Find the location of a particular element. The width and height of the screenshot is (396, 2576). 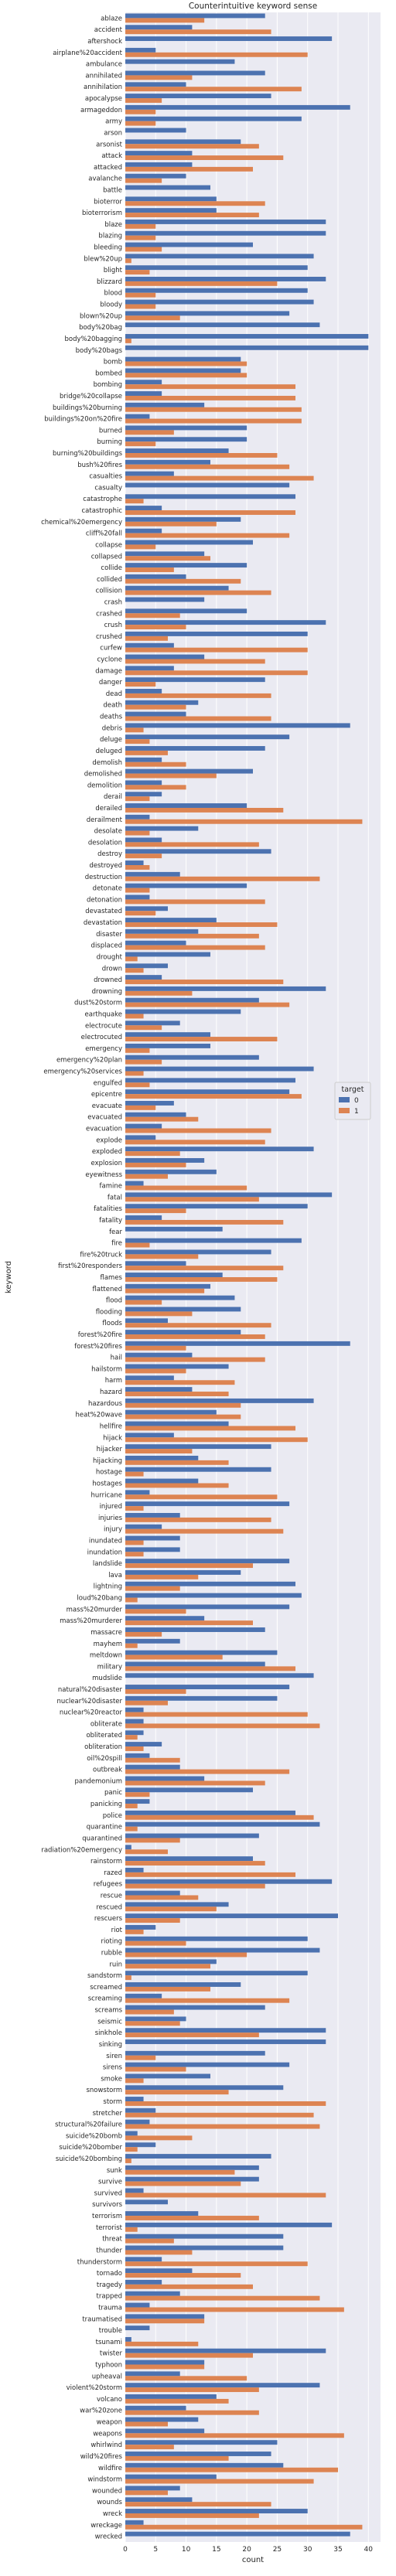

y-tick-label: burning is located at coordinates (110, 442).